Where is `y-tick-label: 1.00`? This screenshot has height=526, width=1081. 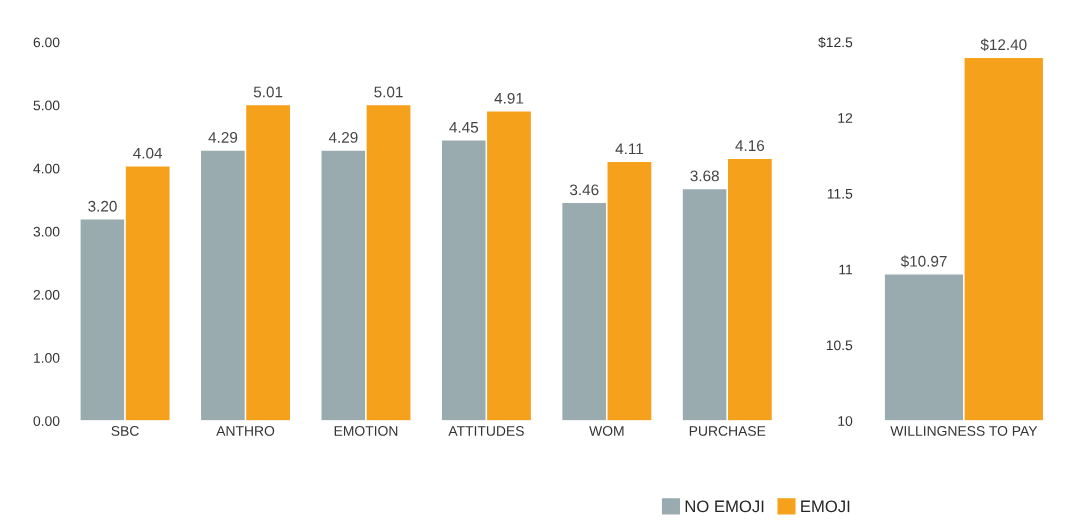 y-tick-label: 1.00 is located at coordinates (47, 358).